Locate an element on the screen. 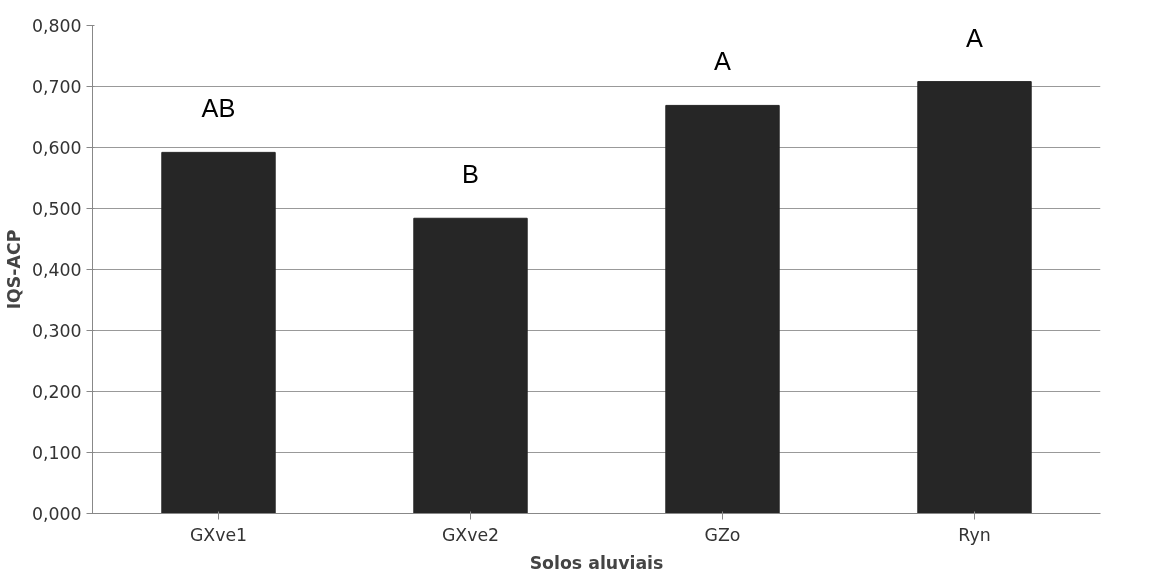 The image size is (1172, 581). annotation: B is located at coordinates (470, 174).